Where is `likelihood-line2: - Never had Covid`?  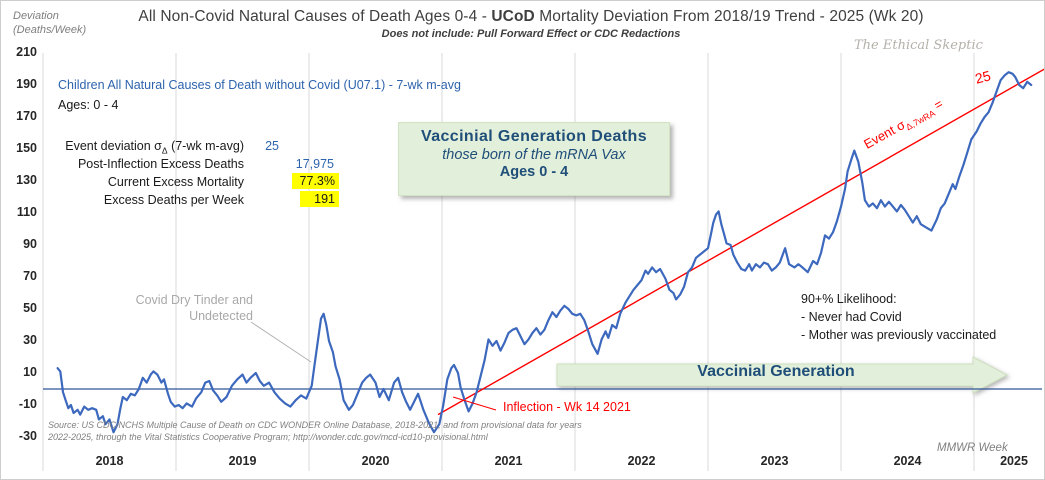 likelihood-line2: - Never had Covid is located at coordinates (851, 317).